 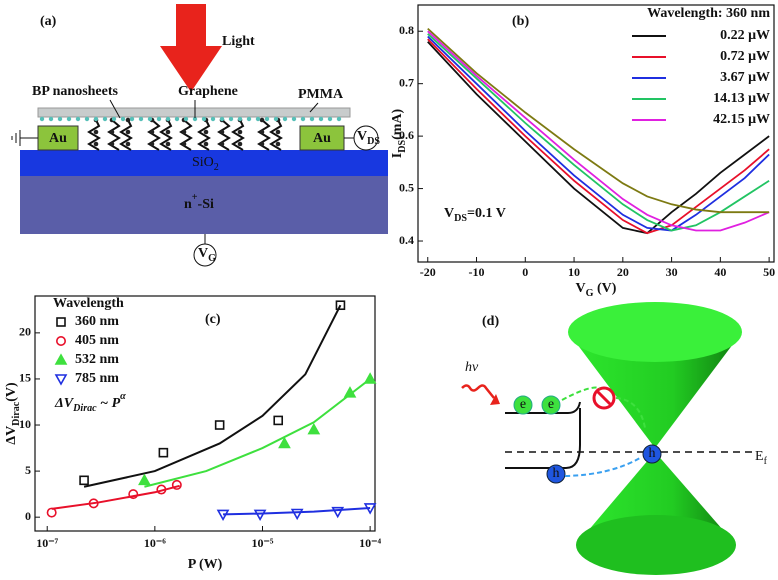 What do you see at coordinates (88, 303) in the screenshot?
I see `legend-title: Wavelength` at bounding box center [88, 303].